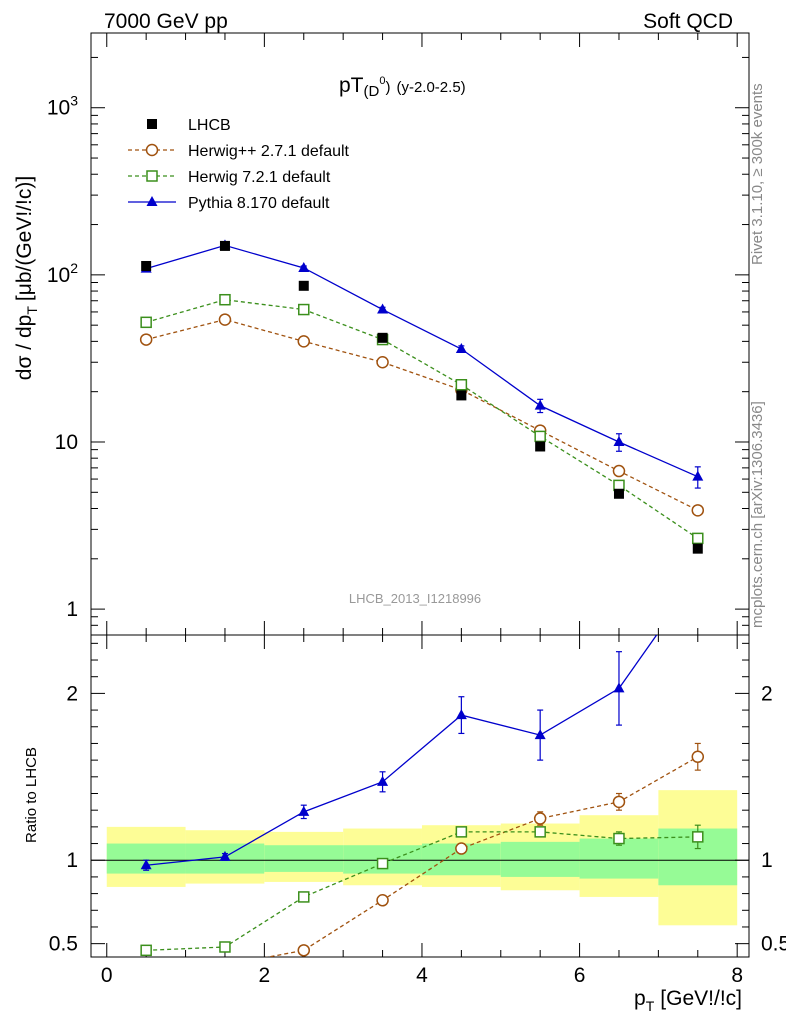  I want to click on x-label-sub: T, so click(650, 1006).